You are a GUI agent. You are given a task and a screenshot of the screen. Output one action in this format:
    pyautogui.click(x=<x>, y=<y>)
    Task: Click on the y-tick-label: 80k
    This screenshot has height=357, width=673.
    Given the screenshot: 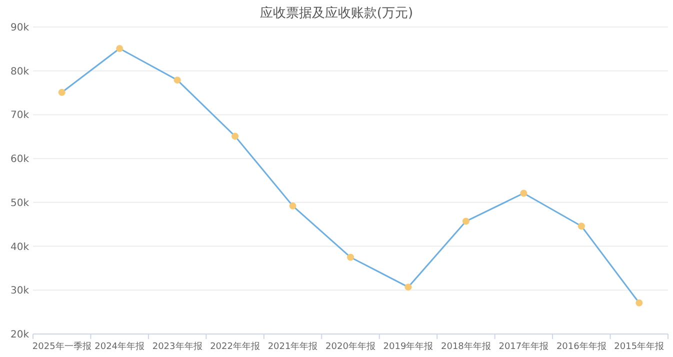 What is the action you would take?
    pyautogui.click(x=20, y=72)
    